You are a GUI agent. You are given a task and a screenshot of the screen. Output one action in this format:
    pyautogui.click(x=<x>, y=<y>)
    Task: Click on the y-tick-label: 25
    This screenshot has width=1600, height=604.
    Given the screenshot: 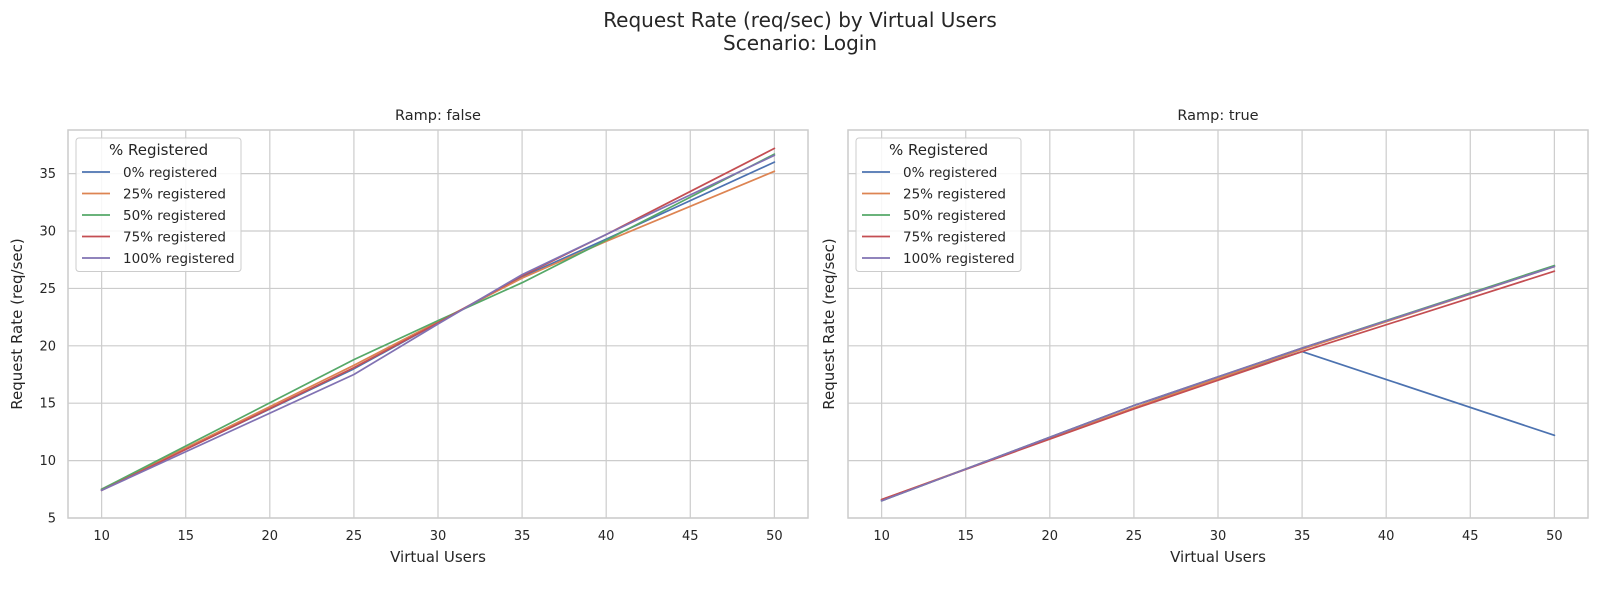 What is the action you would take?
    pyautogui.click(x=47, y=289)
    